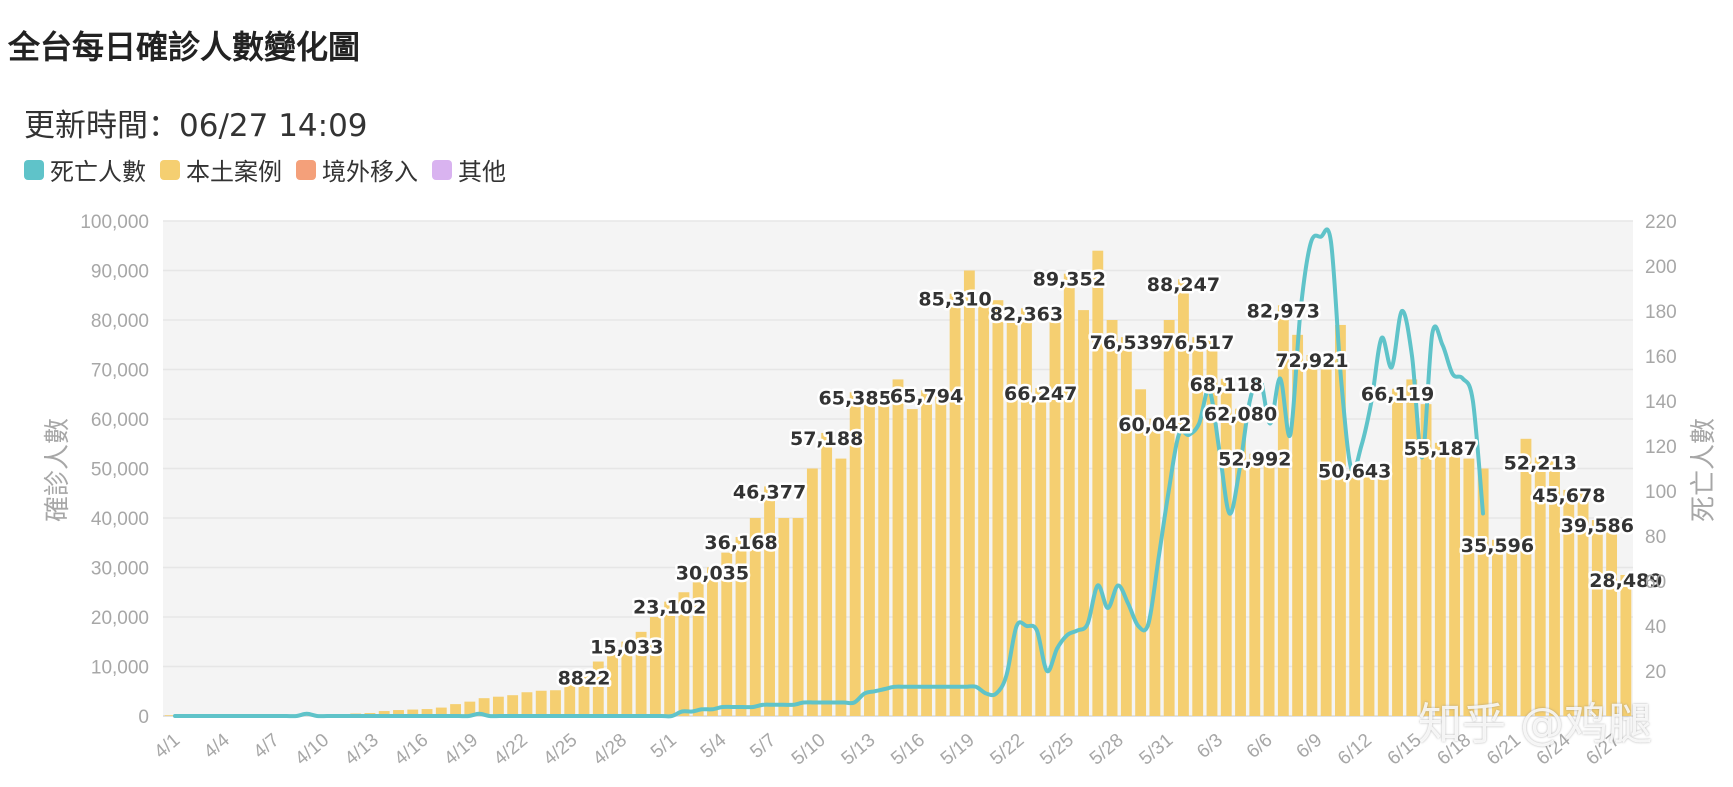 Image resolution: width=1733 pixels, height=787 pixels. I want to click on x-tick-label: 4/10, so click(312, 750).